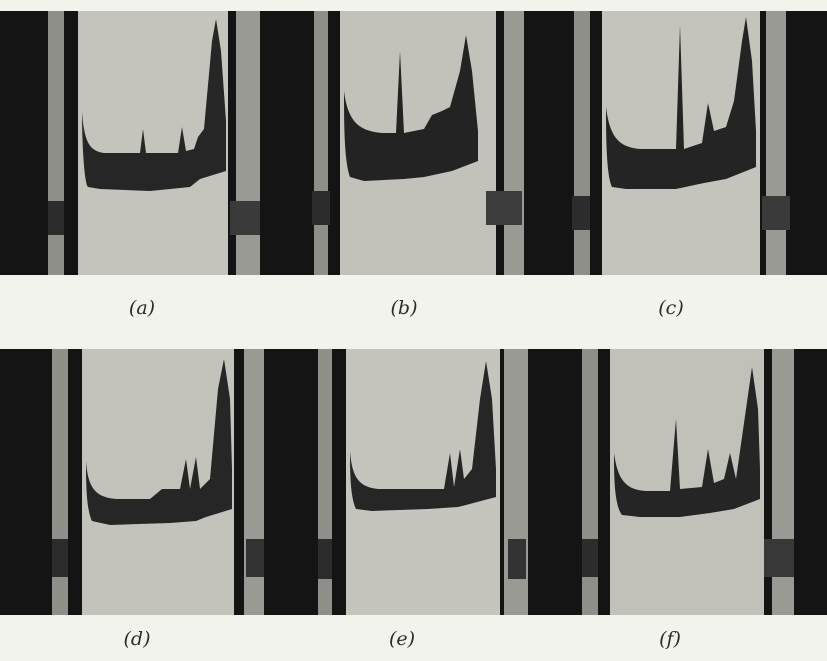 The height and width of the screenshot is (661, 827). What do you see at coordinates (142, 308) in the screenshot?
I see `caption-a: (a)` at bounding box center [142, 308].